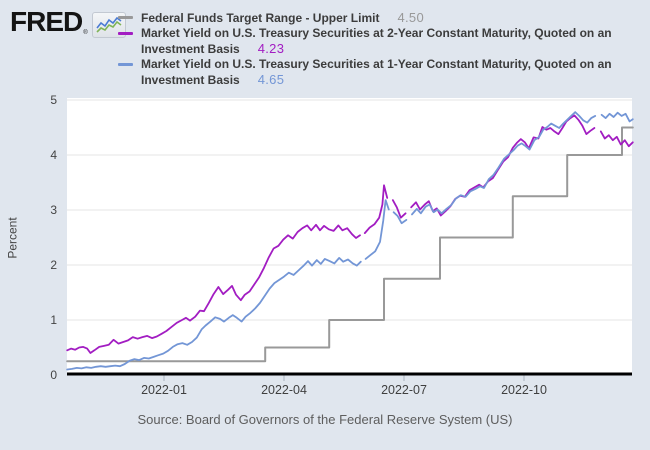  What do you see at coordinates (53, 265) in the screenshot?
I see `y-tick-label-2: 2` at bounding box center [53, 265].